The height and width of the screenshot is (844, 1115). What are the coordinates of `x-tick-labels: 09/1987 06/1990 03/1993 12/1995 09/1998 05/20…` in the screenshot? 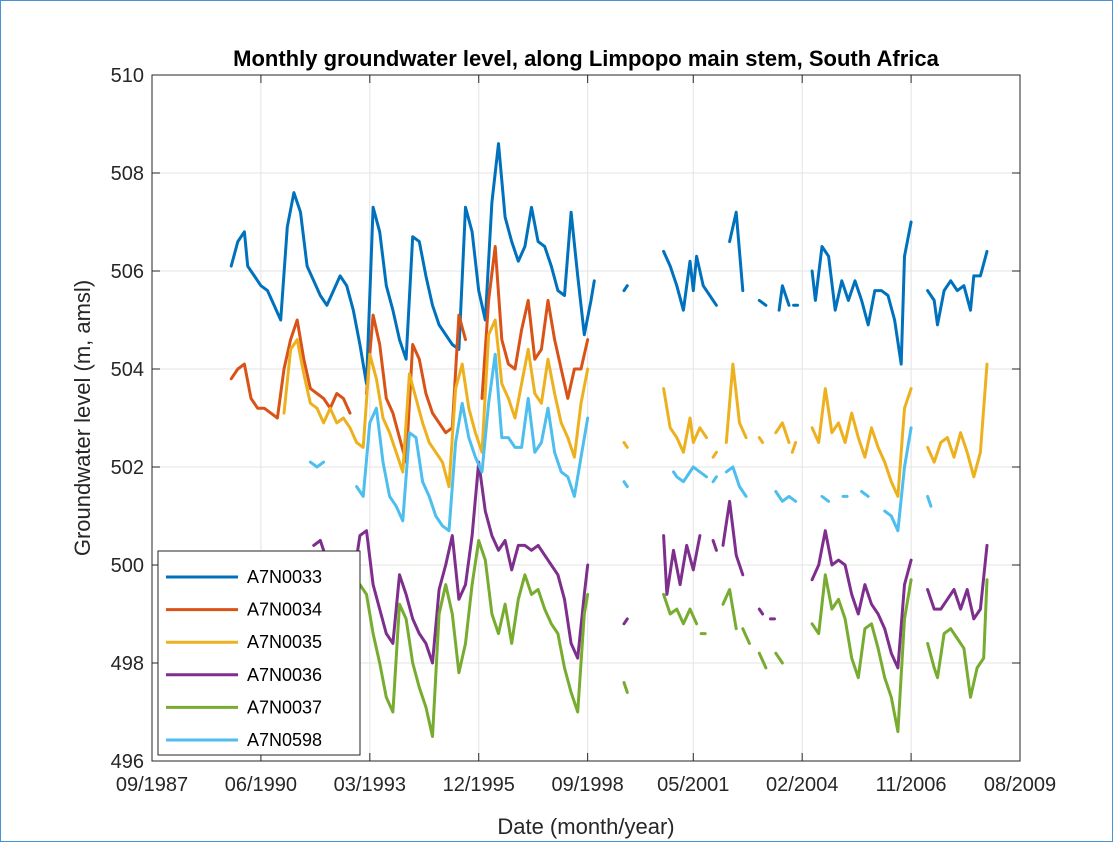 It's located at (586, 785).